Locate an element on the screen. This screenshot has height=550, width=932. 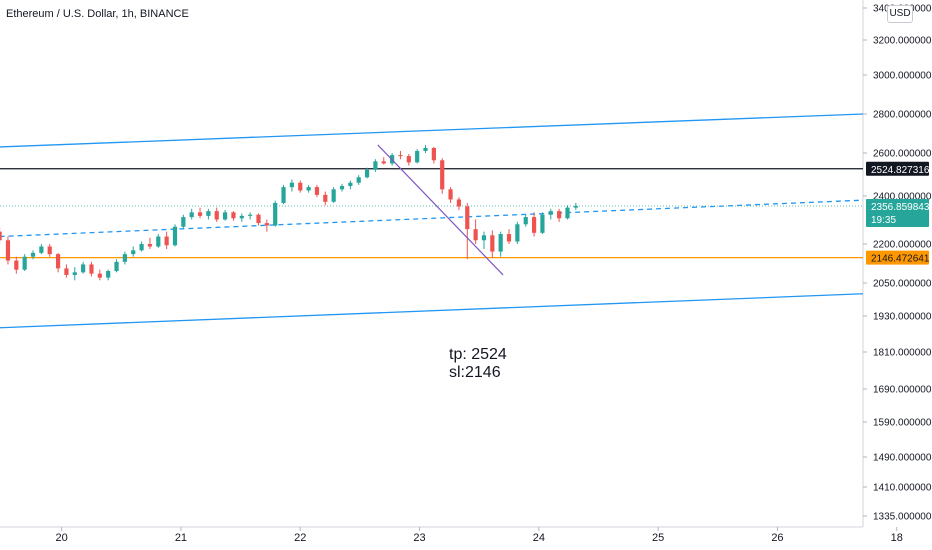
x-tick-label: 18 is located at coordinates (897, 538).